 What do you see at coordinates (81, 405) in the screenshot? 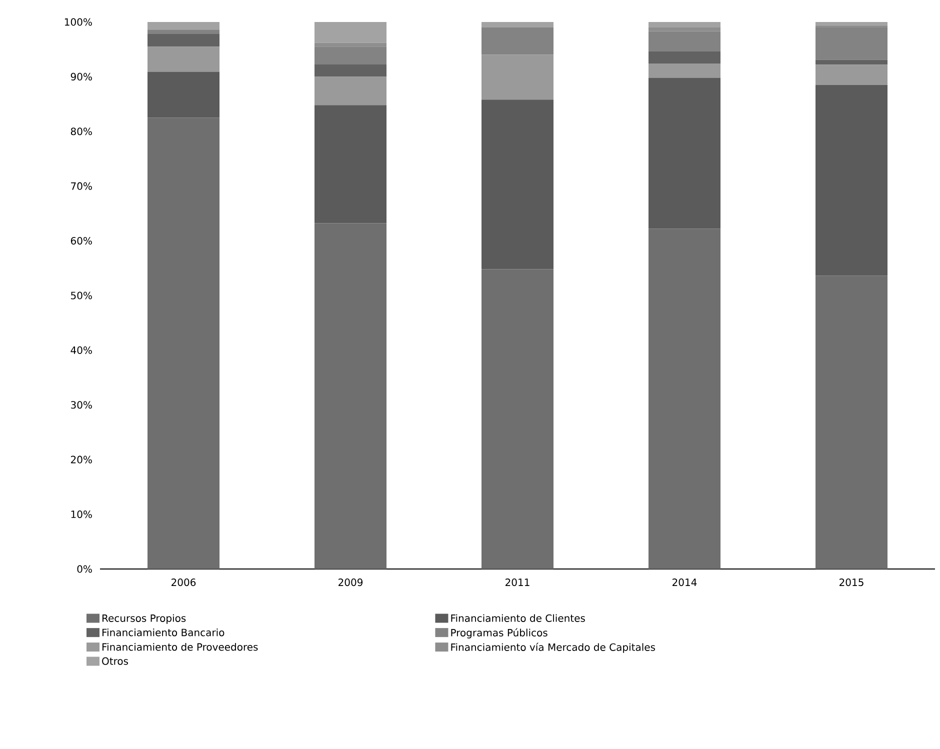
I see `y-tick-label: 30%` at bounding box center [81, 405].